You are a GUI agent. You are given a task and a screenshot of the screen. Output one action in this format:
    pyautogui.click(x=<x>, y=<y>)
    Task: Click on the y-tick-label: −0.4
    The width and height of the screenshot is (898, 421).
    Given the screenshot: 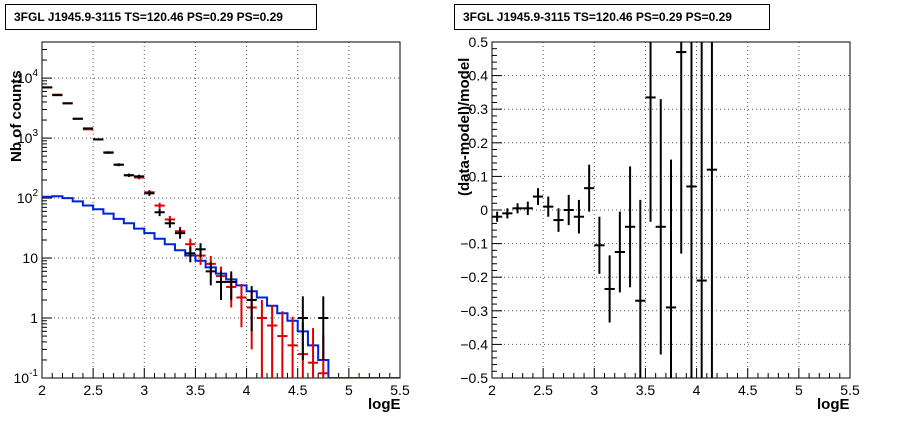 What is the action you would take?
    pyautogui.click(x=474, y=344)
    